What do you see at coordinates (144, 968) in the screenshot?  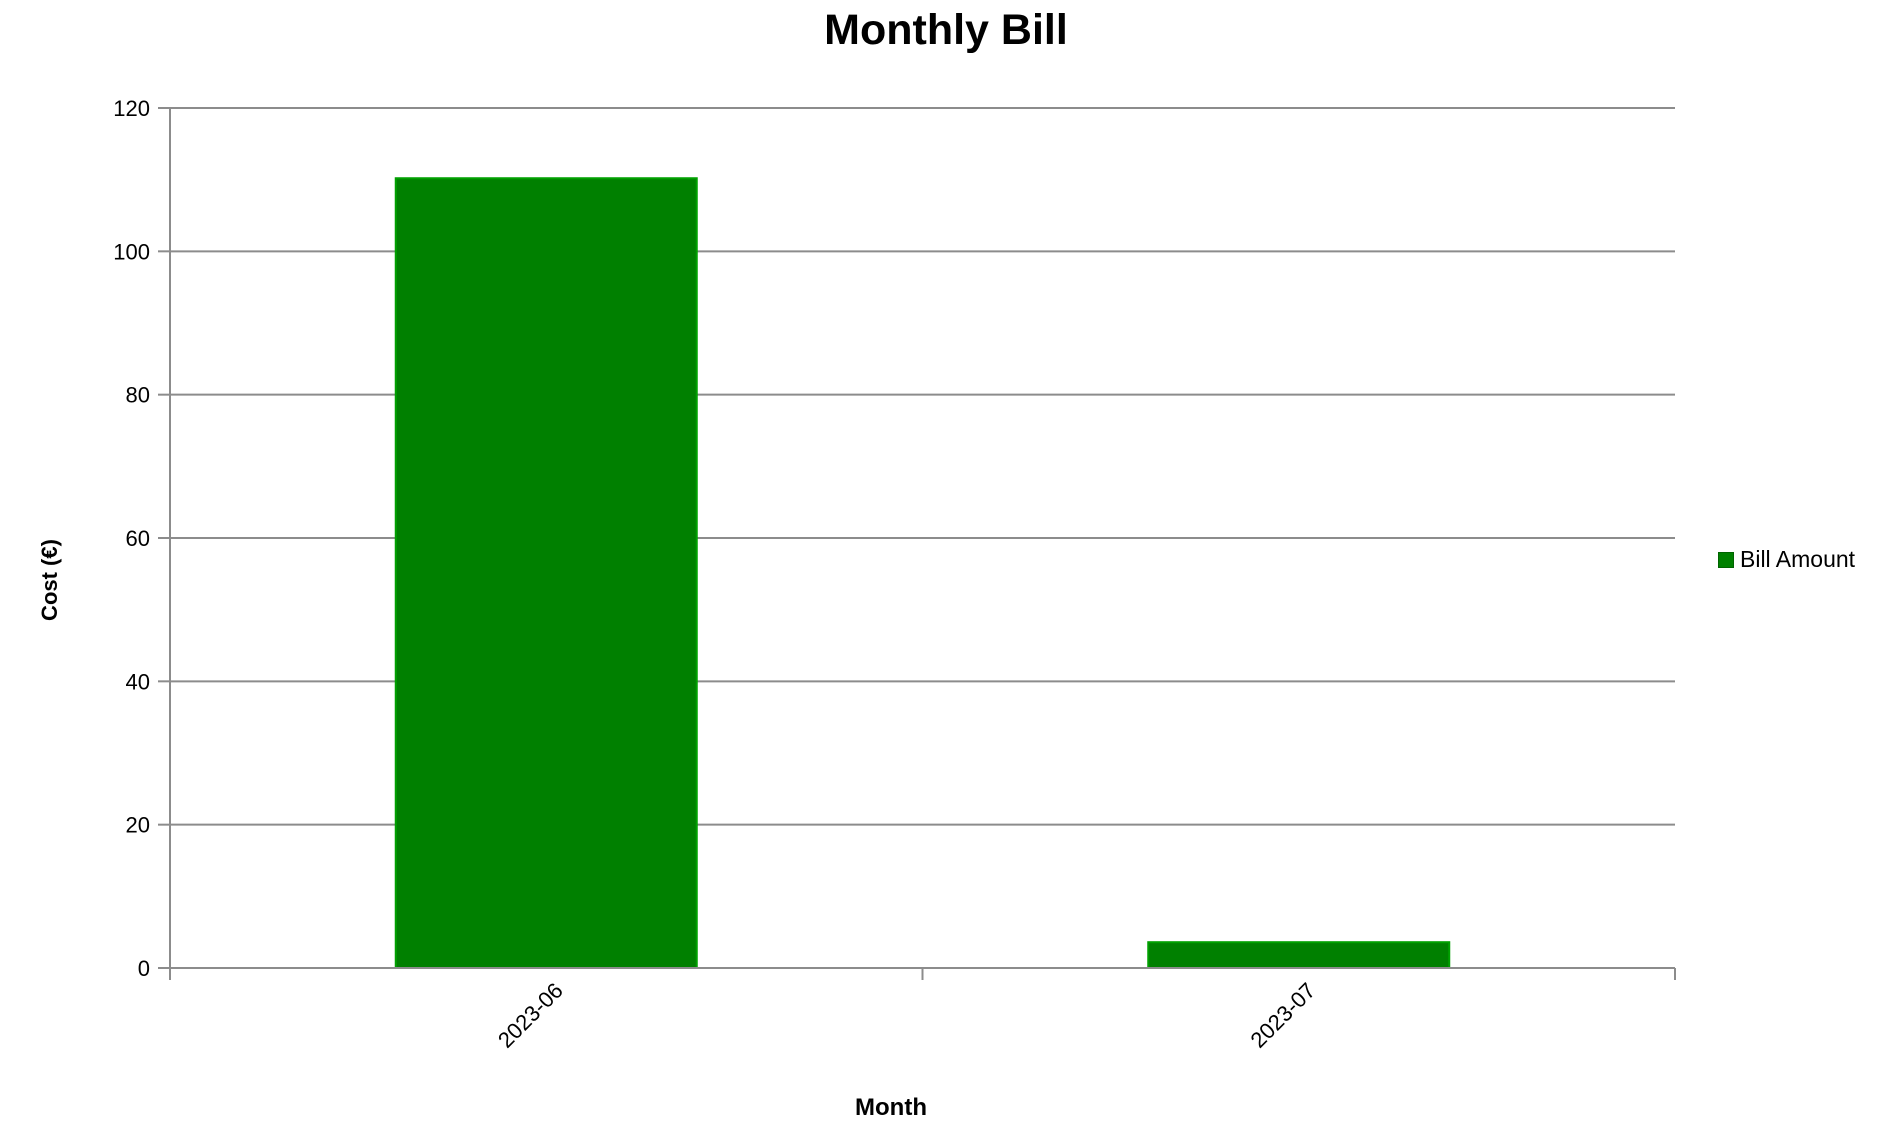 I see `y-tick-label: 0` at bounding box center [144, 968].